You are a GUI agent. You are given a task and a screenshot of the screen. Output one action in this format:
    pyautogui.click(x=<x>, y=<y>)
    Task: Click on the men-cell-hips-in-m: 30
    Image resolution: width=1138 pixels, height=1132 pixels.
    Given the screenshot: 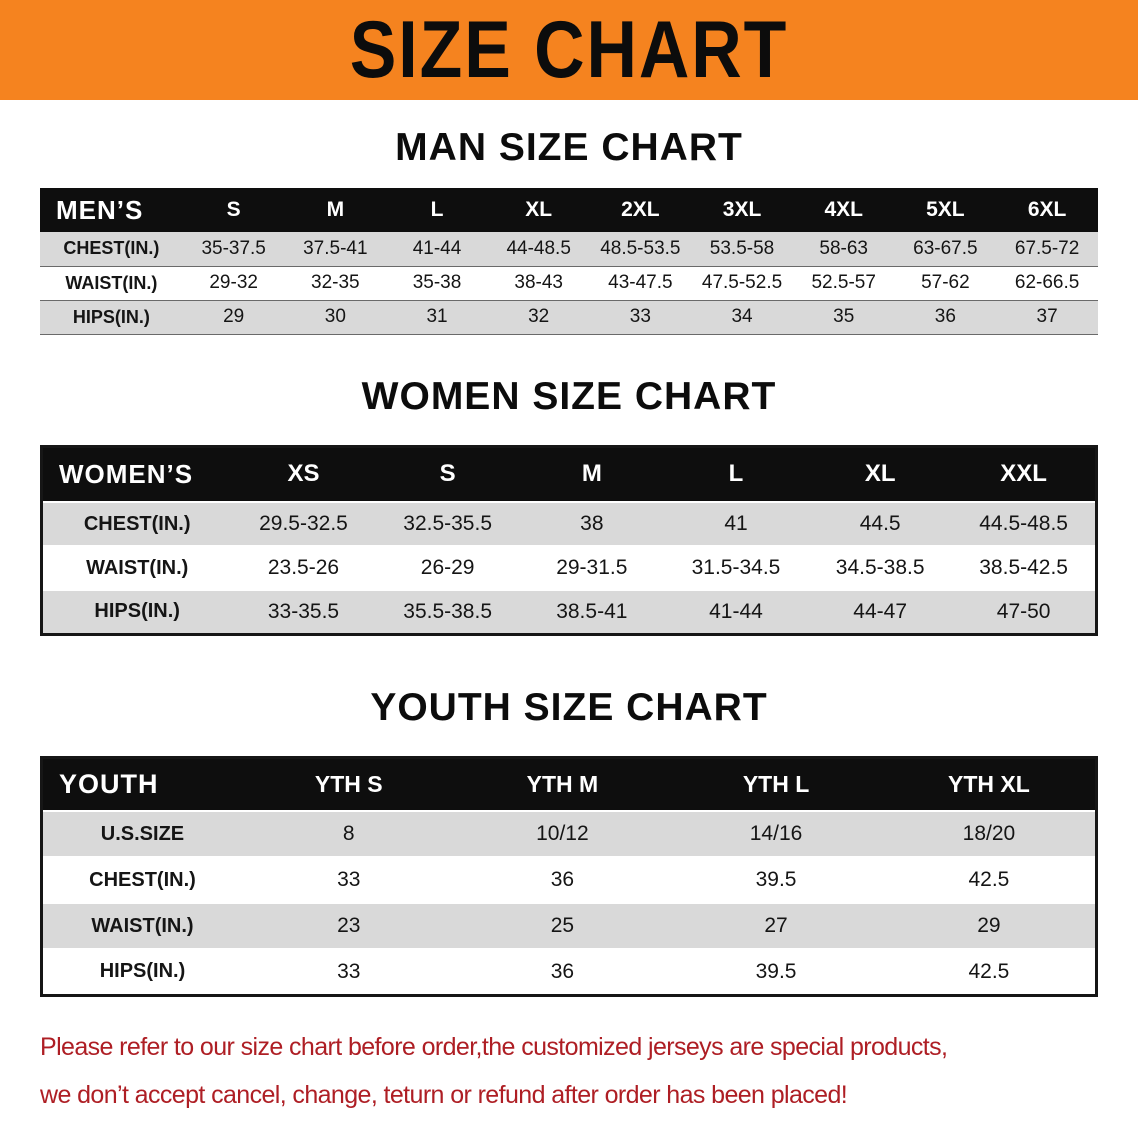 What is the action you would take?
    pyautogui.click(x=335, y=316)
    